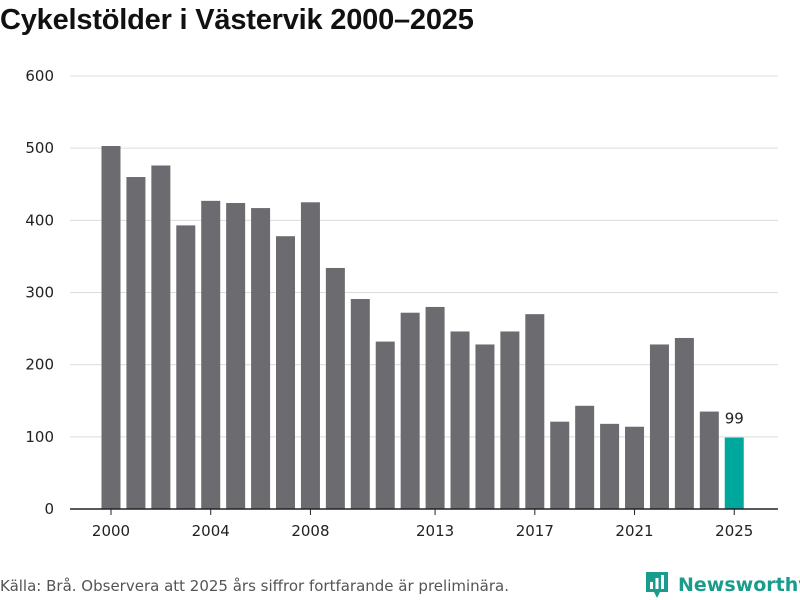  I want to click on bar-chart-badge-icon, so click(657, 585).